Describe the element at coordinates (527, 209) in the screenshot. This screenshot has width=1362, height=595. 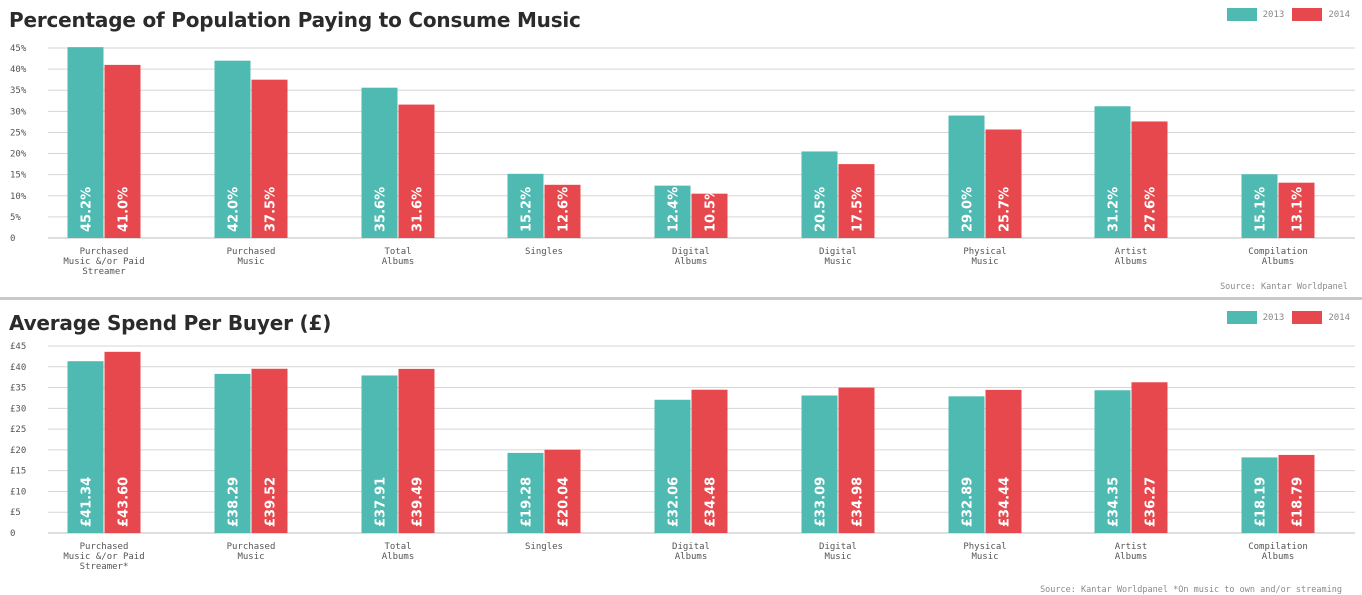
I see `bar-value-label: 15.2%` at that location.